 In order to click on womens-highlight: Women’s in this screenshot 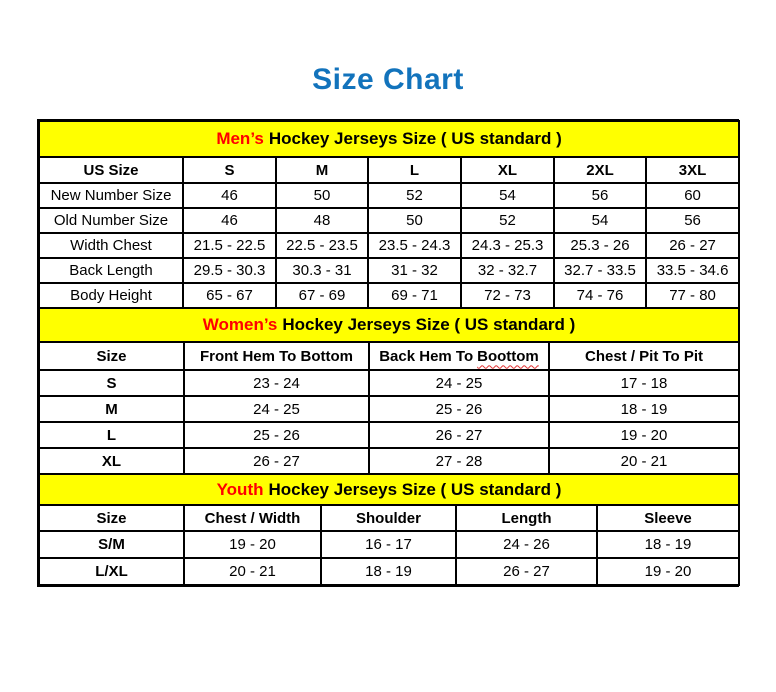, I will do `click(240, 324)`.